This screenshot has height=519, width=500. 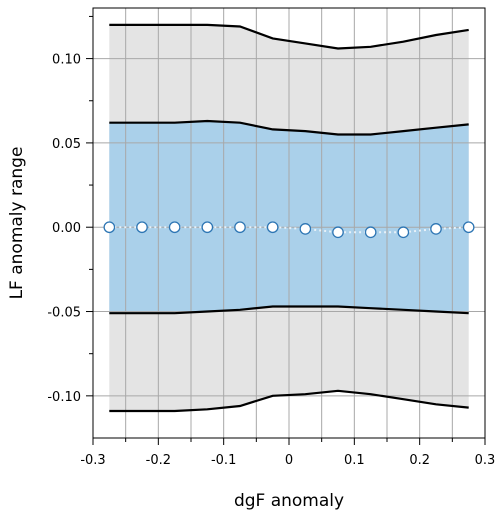 What do you see at coordinates (289, 127) in the screenshot?
I see `inner-upper-line` at bounding box center [289, 127].